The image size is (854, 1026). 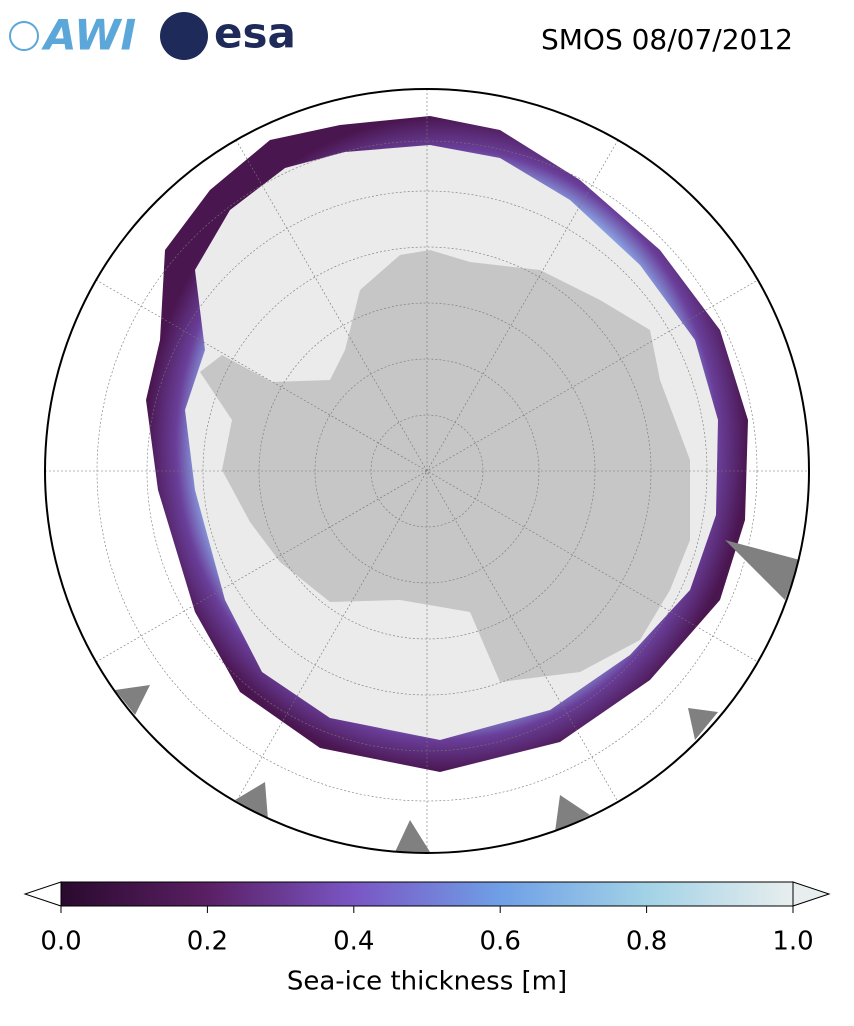 I want to click on map-title: SMOS 08/07/2012, so click(x=667, y=39).